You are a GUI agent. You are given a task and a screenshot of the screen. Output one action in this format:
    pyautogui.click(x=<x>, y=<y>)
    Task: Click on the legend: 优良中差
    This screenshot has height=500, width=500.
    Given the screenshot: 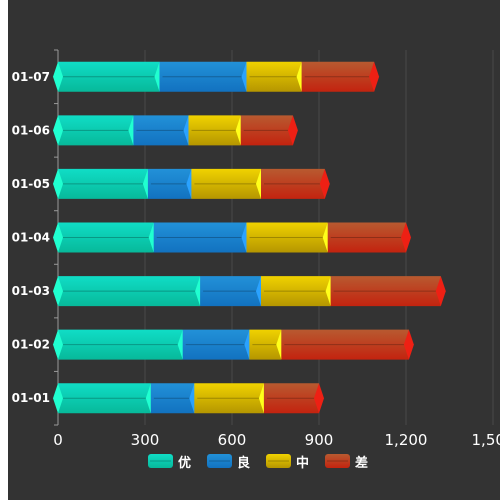 What is the action you would take?
    pyautogui.click(x=258, y=462)
    